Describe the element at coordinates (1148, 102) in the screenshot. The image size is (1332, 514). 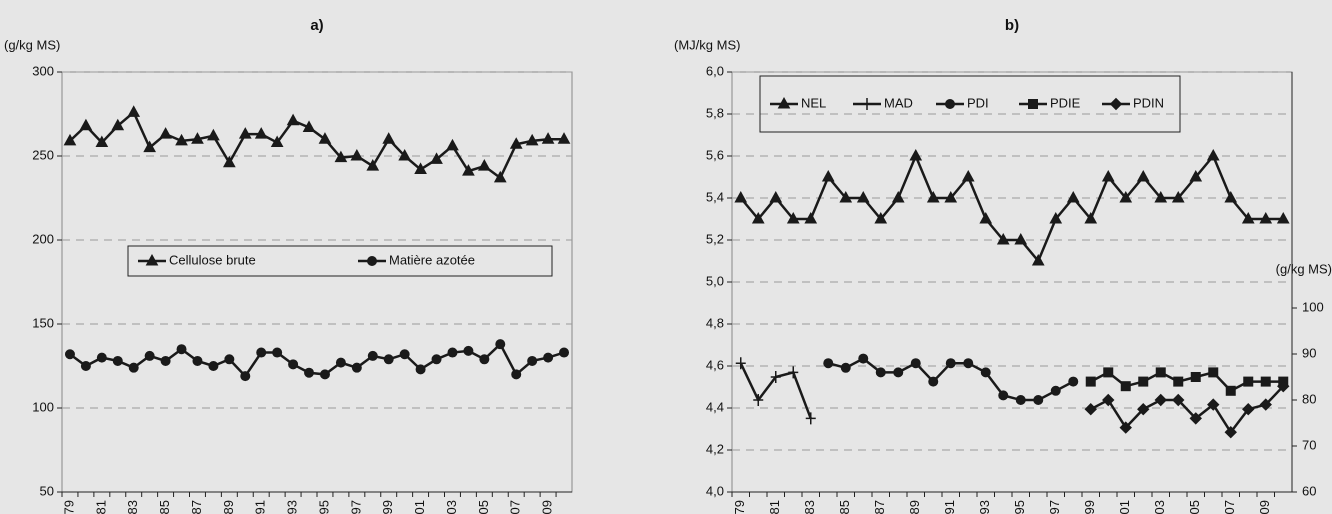
I see `legend-label: PDIN` at that location.